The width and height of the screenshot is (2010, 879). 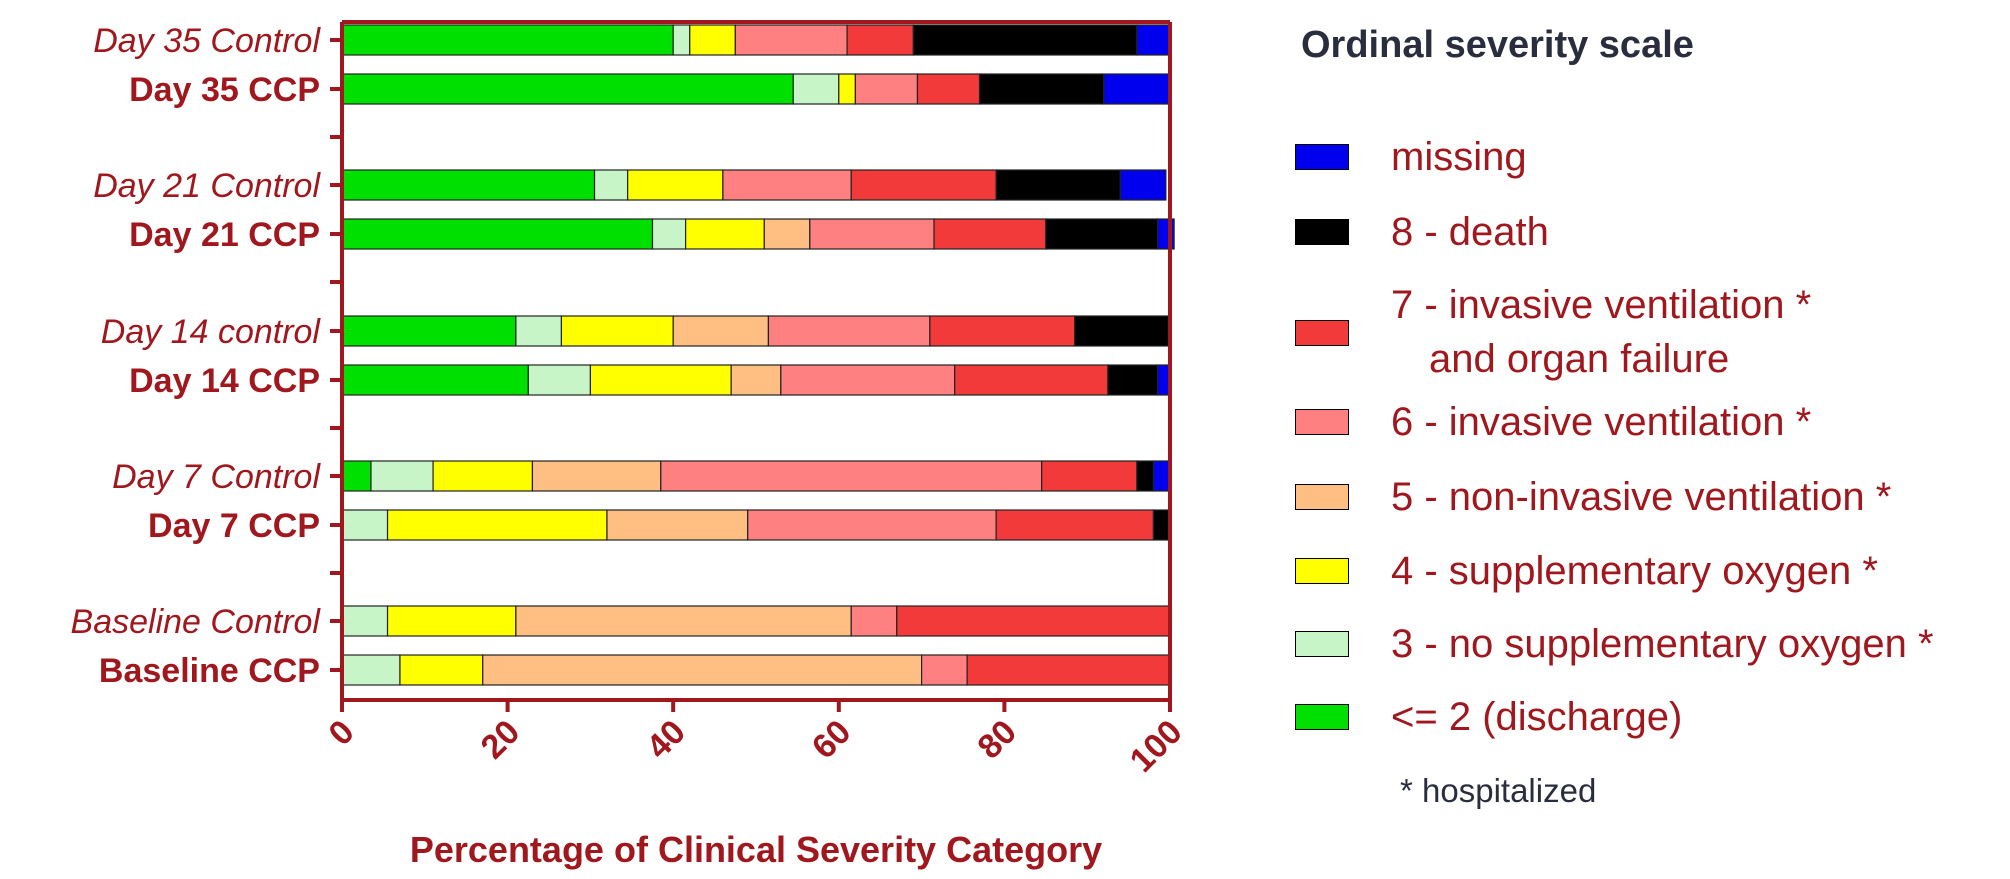 What do you see at coordinates (234, 526) in the screenshot?
I see `y-tick-label: Day 7 CCP` at bounding box center [234, 526].